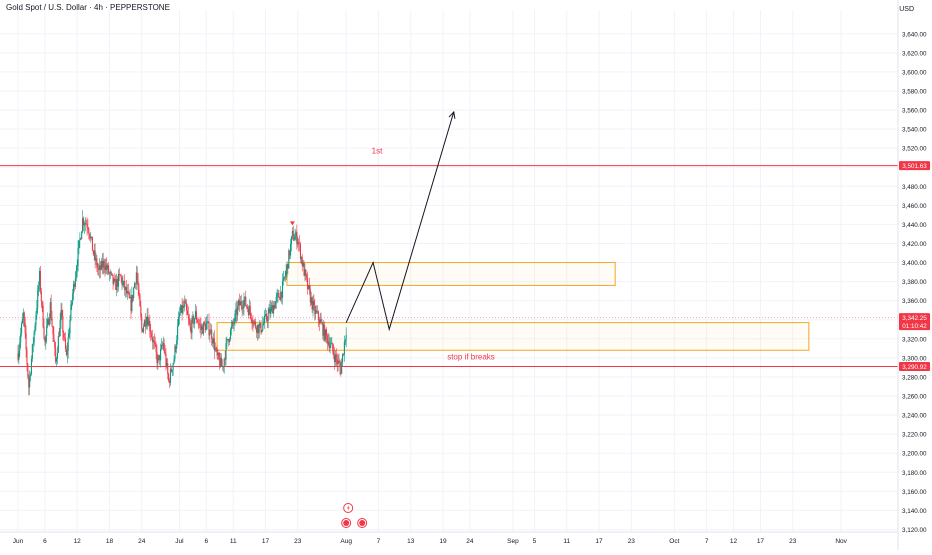 Image resolution: width=932 pixels, height=555 pixels. What do you see at coordinates (906, 9) in the screenshot?
I see `currency-label: USD` at bounding box center [906, 9].